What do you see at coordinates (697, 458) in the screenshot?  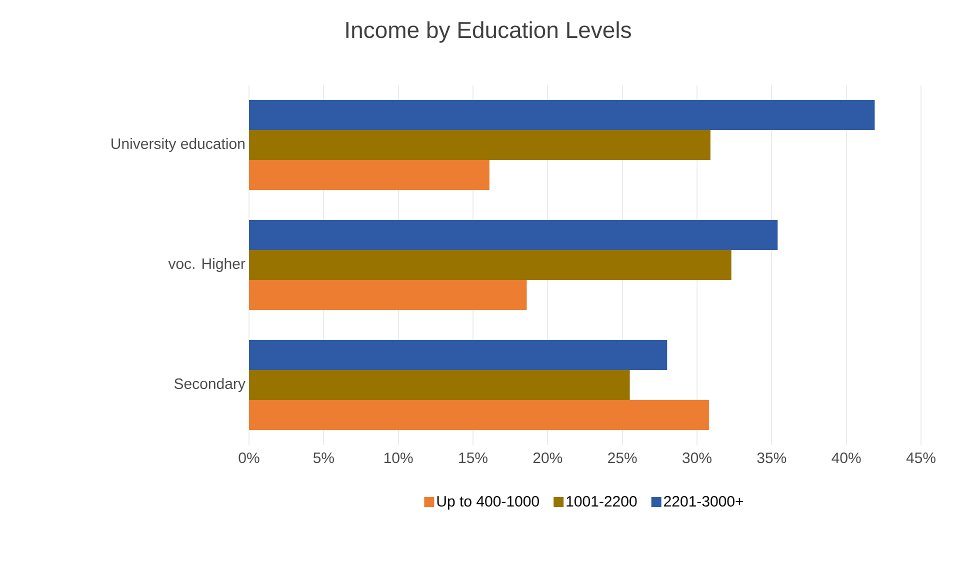 I see `x-tick-label: 30%` at bounding box center [697, 458].